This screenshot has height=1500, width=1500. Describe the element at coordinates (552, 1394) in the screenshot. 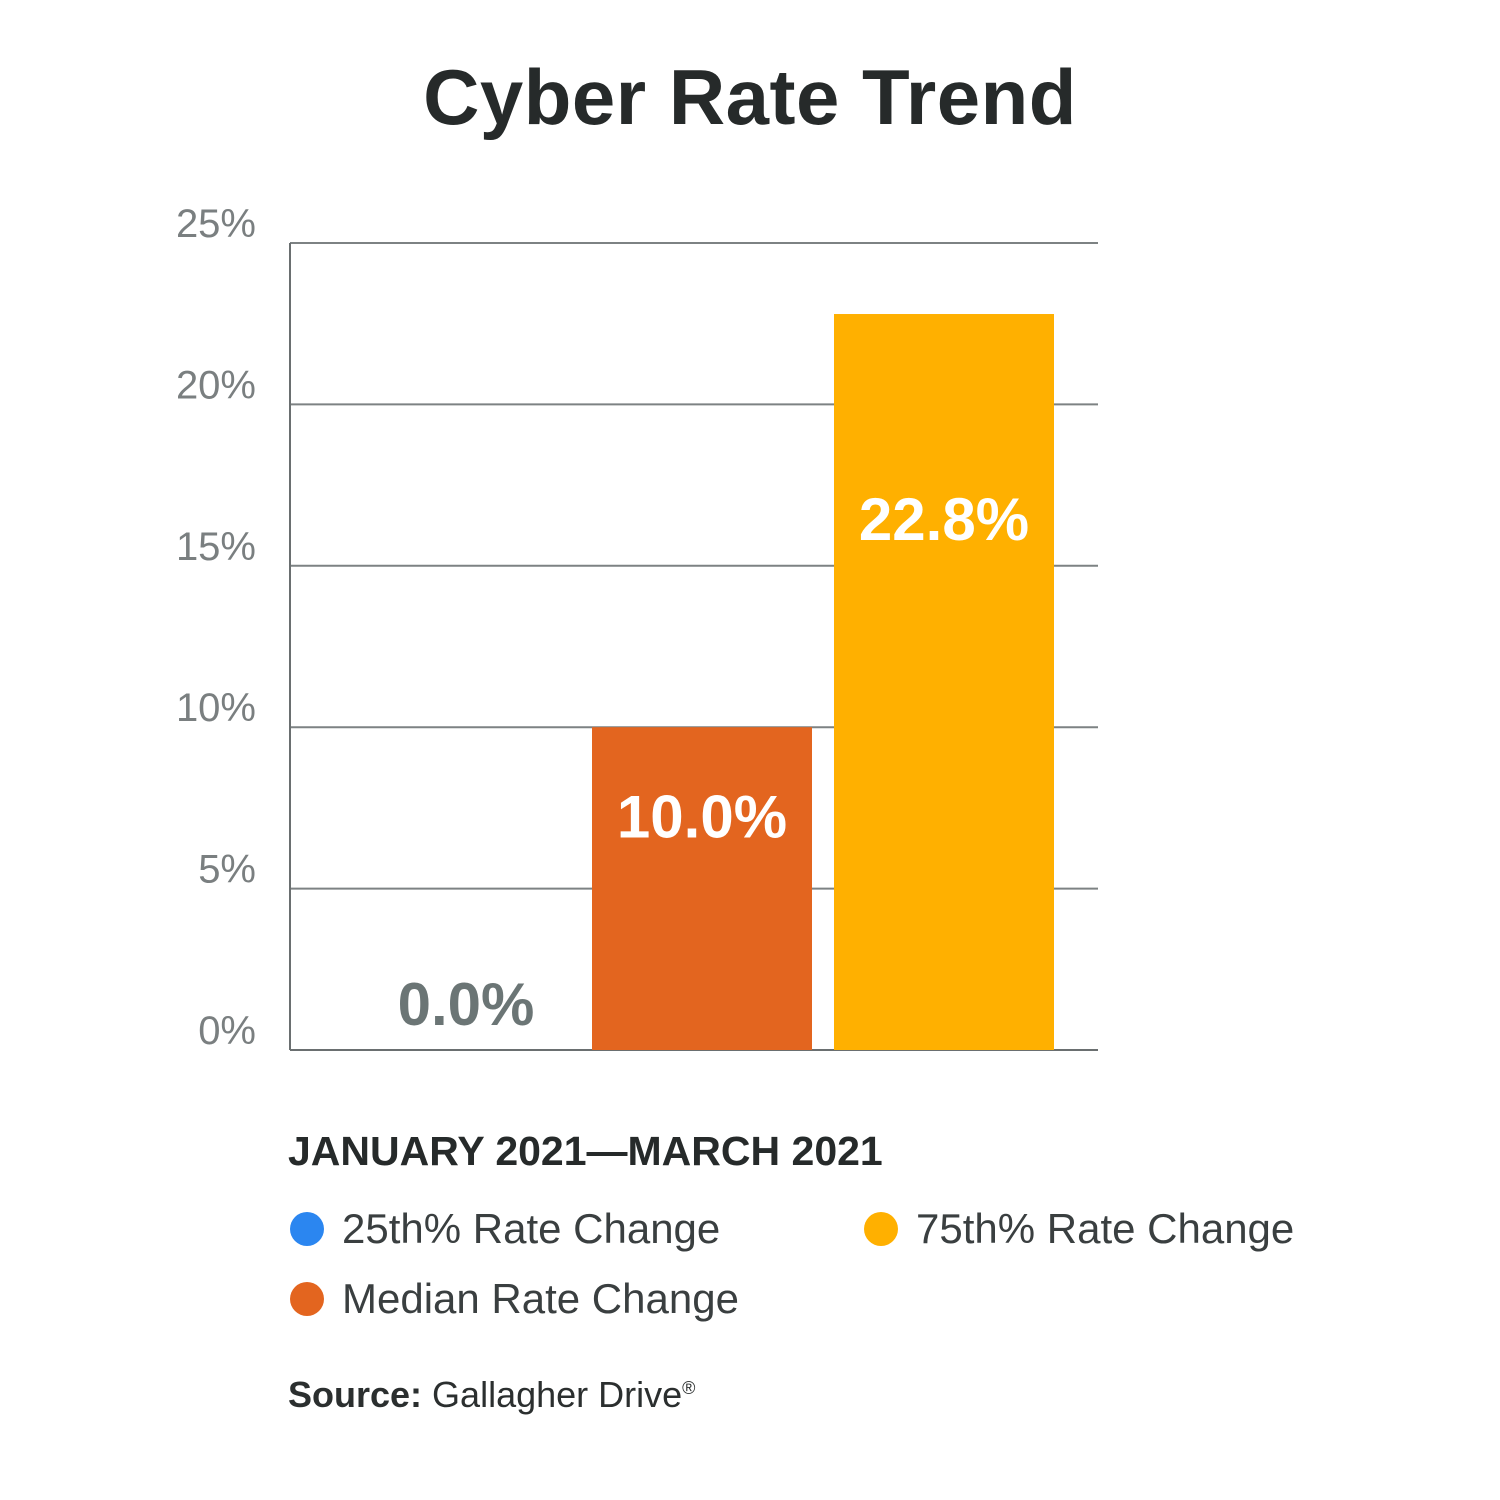

I see `source-text: Gallagher Drive` at that location.